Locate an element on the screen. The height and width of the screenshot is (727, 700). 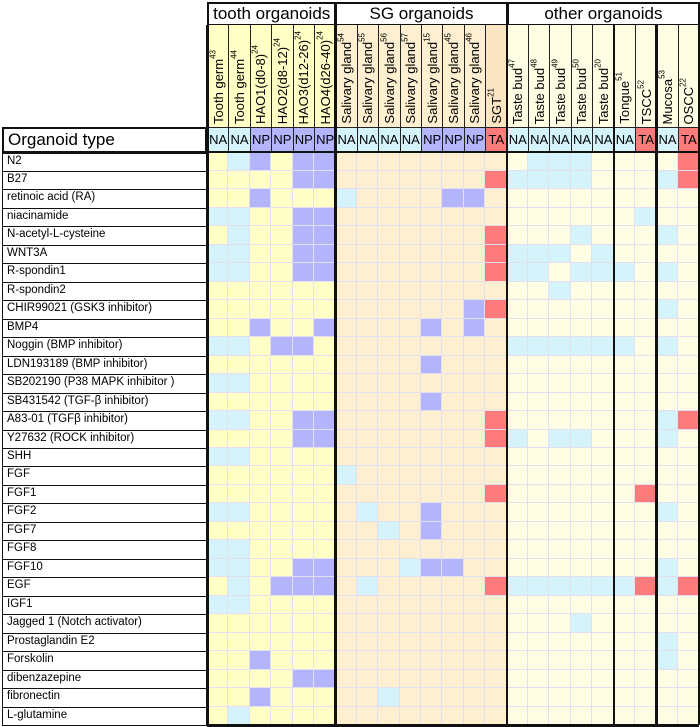
factor-label: LDN193189 (BMP inhibitor) is located at coordinates (104, 365).